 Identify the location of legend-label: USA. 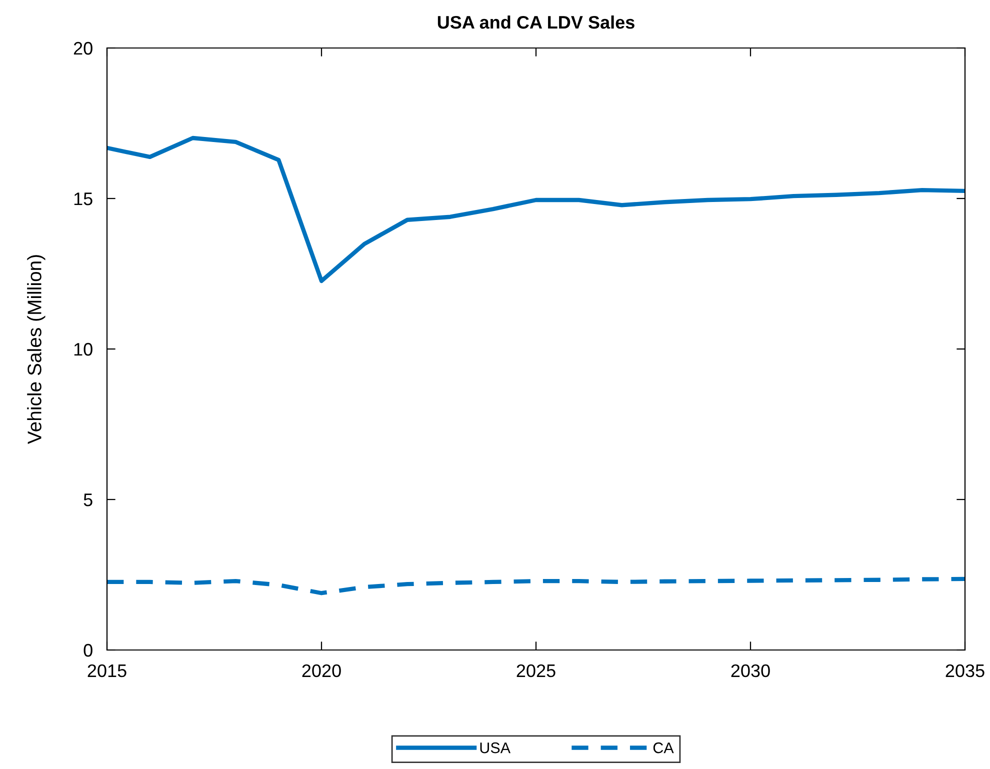
(495, 748).